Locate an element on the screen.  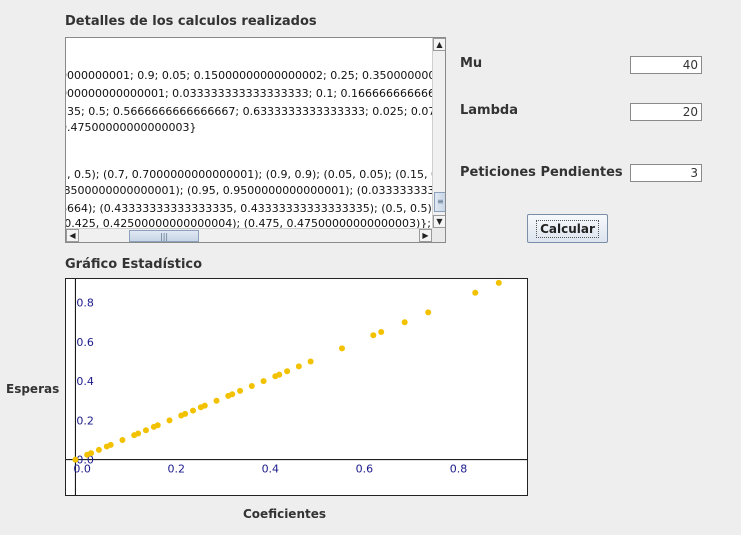
calculate-button-label: Calcular is located at coordinates (567, 228).